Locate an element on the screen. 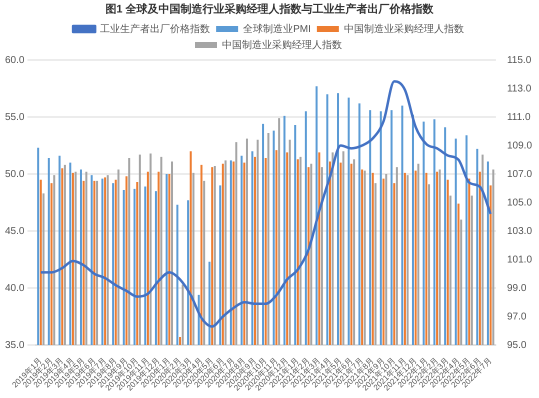 The image size is (539, 398). y2-tick-label: 111.0 is located at coordinates (518, 117).